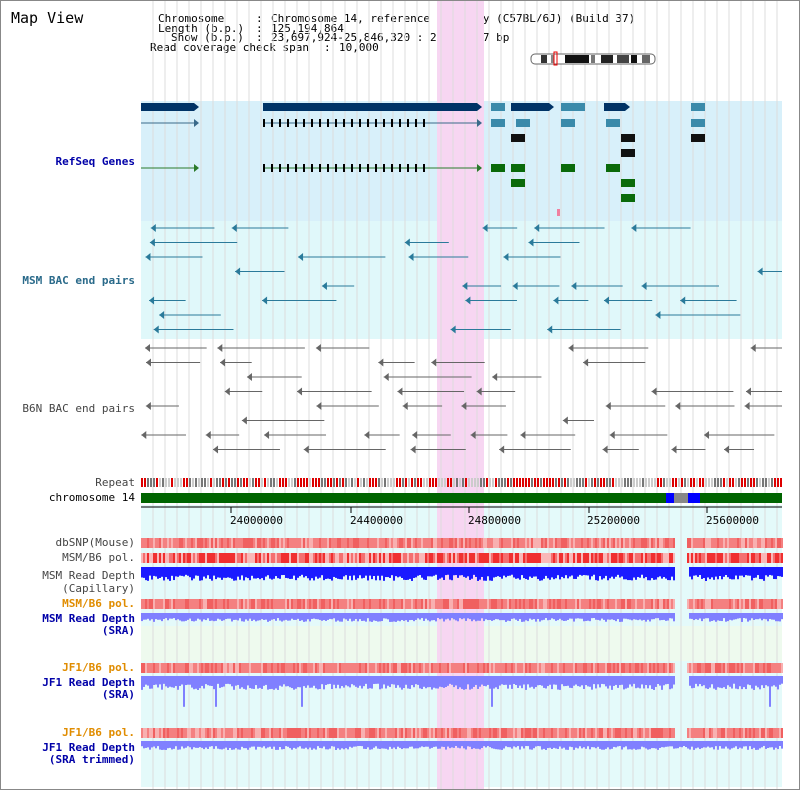 Image resolution: width=800 pixels, height=790 pixels. I want to click on track-label-chromosome: chromosome 14, so click(91, 497).